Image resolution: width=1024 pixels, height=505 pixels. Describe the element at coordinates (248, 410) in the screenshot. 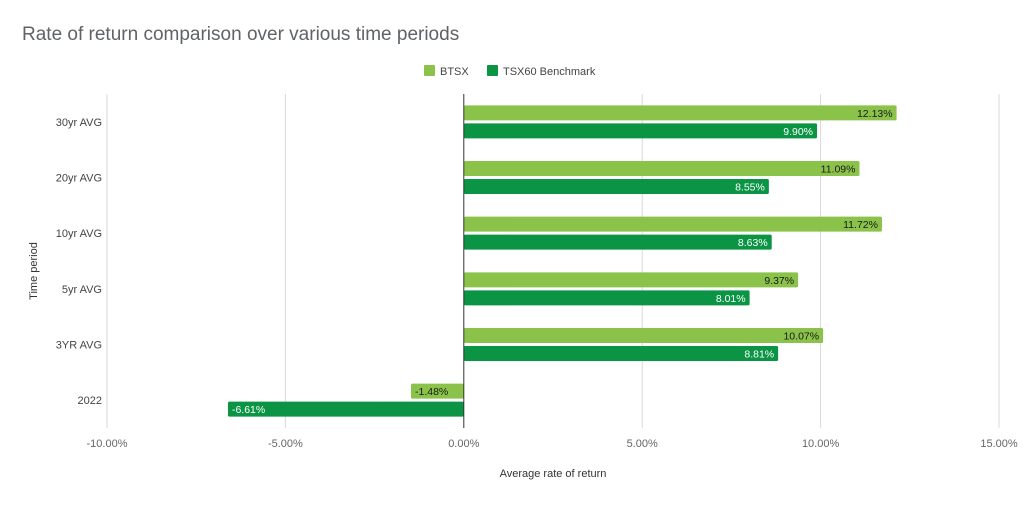

I see `data-label: -6.61%` at that location.